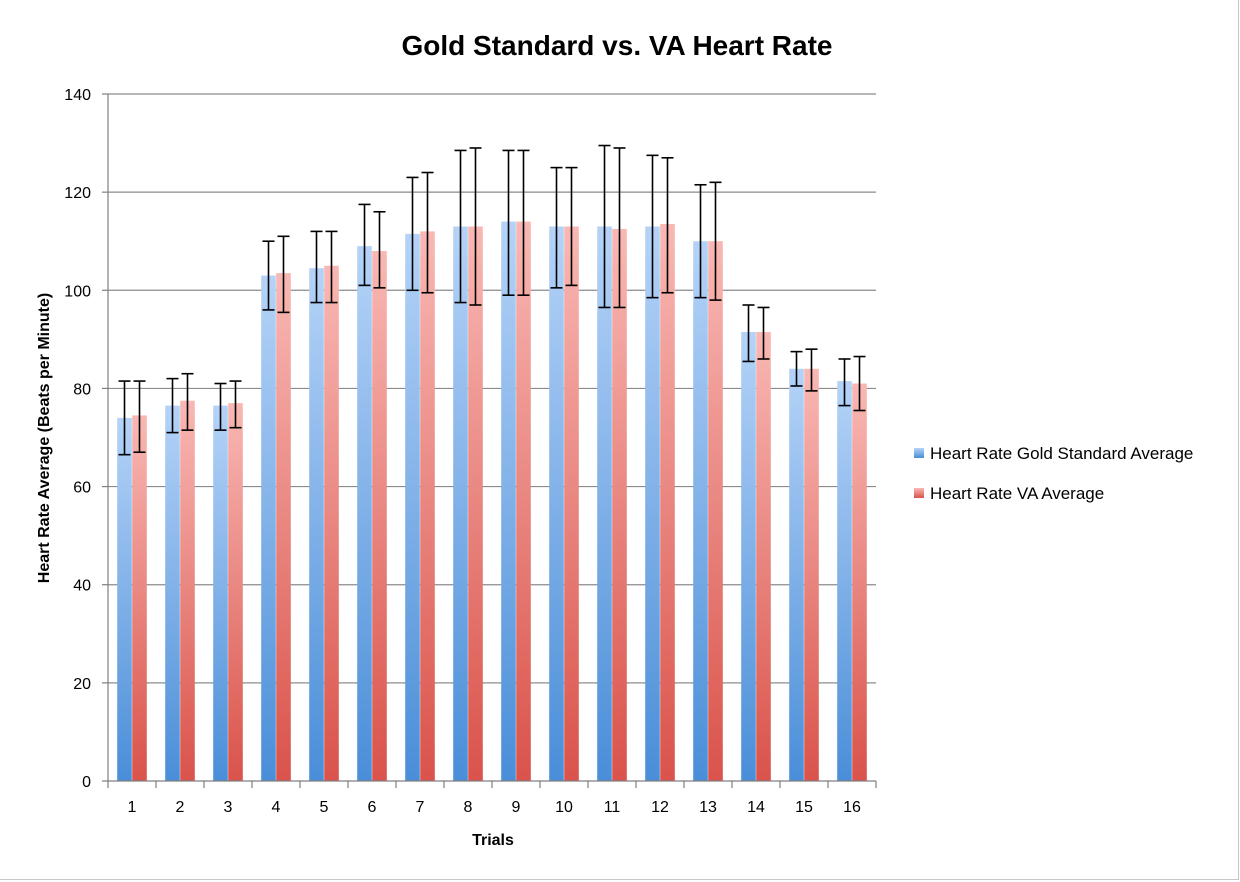 The width and height of the screenshot is (1240, 882). Describe the element at coordinates (82, 586) in the screenshot. I see `y-tick-label: 40` at that location.